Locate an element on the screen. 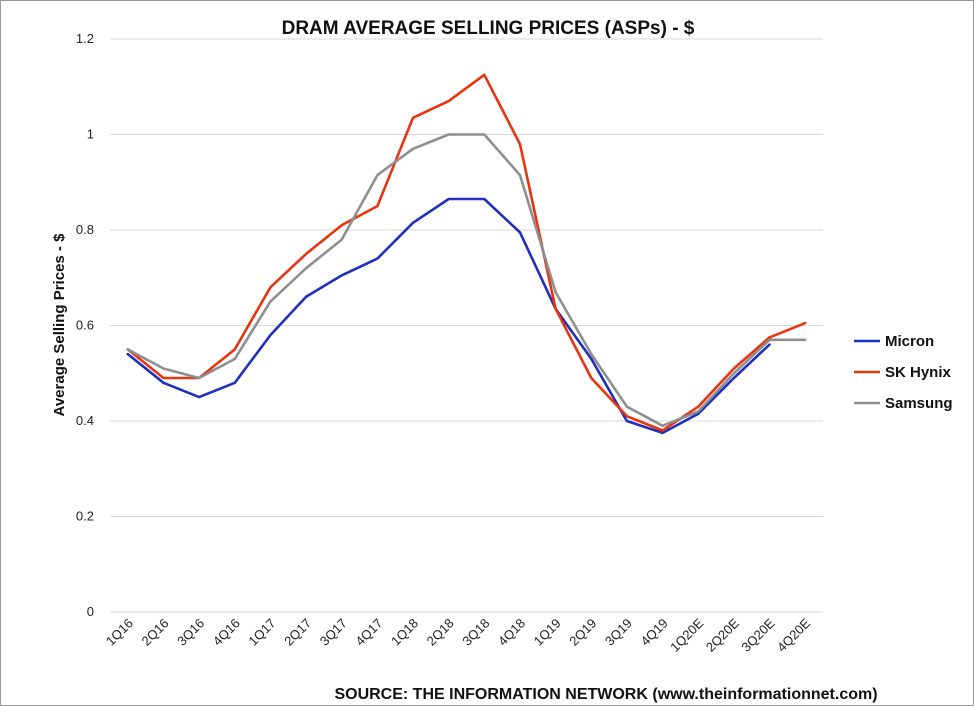 The image size is (974, 706). x-tick-label: 2Q20E is located at coordinates (722, 634).